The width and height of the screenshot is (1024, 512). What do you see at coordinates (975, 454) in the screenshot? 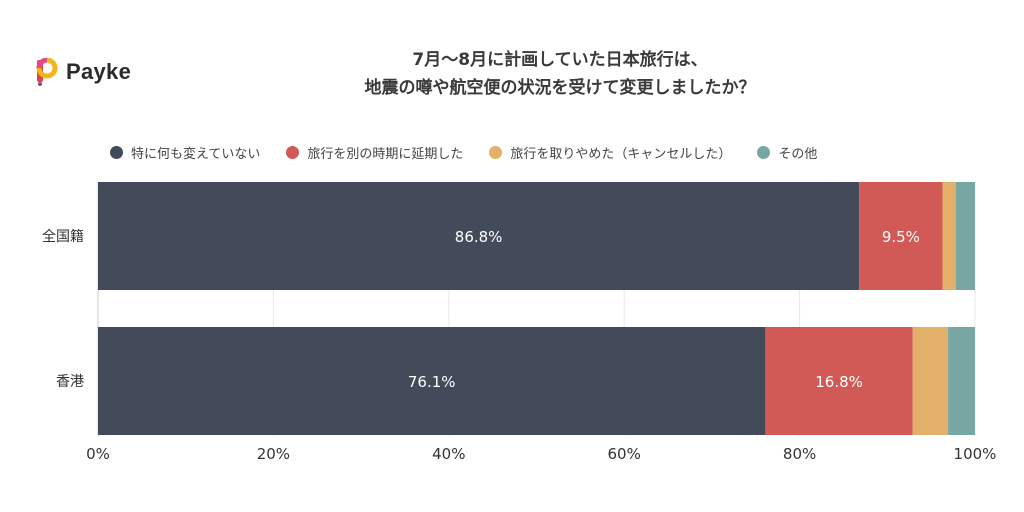
I see `x-tick-label: 100%` at bounding box center [975, 454].